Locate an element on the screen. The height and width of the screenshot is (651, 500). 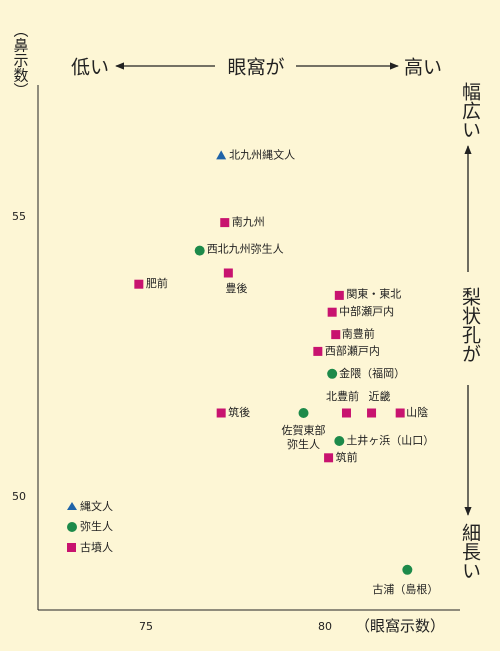
legend-marker-kofun is located at coordinates (71, 547).